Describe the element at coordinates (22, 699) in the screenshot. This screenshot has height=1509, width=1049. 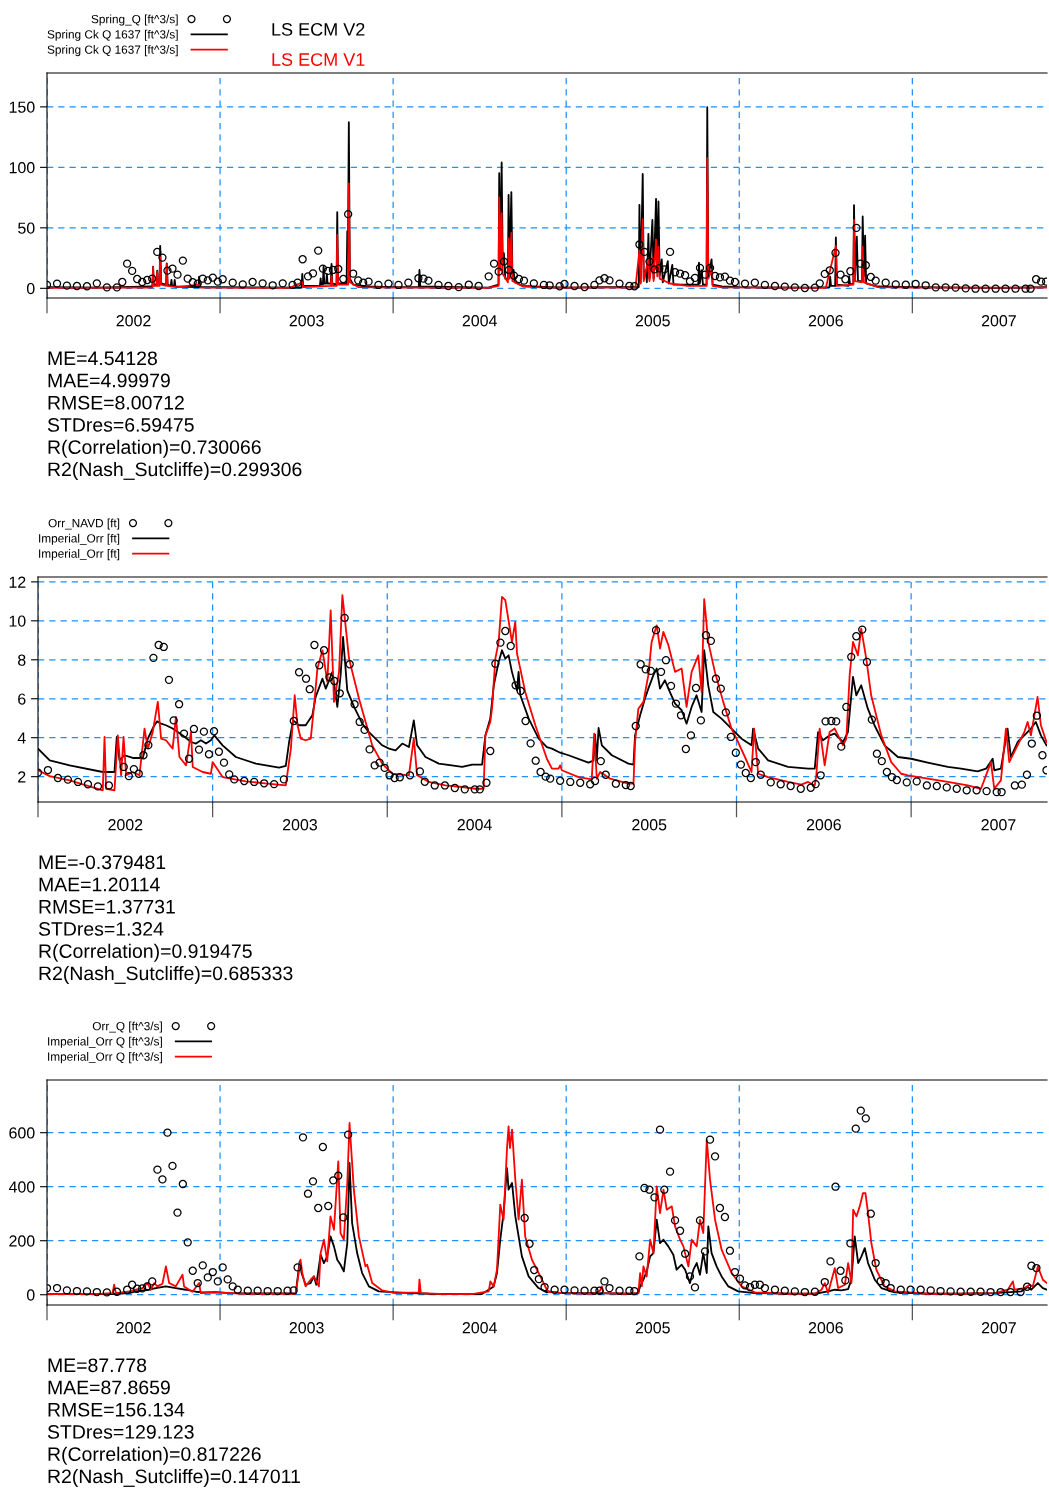
I see `y-tick-label: 6` at that location.